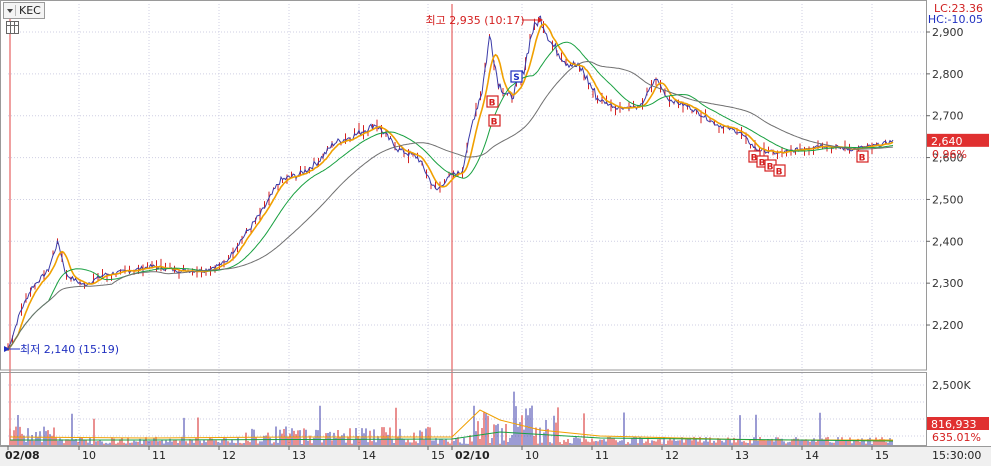 This screenshot has width=991, height=466. I want to click on current-volume-label: 816,933, so click(954, 424).